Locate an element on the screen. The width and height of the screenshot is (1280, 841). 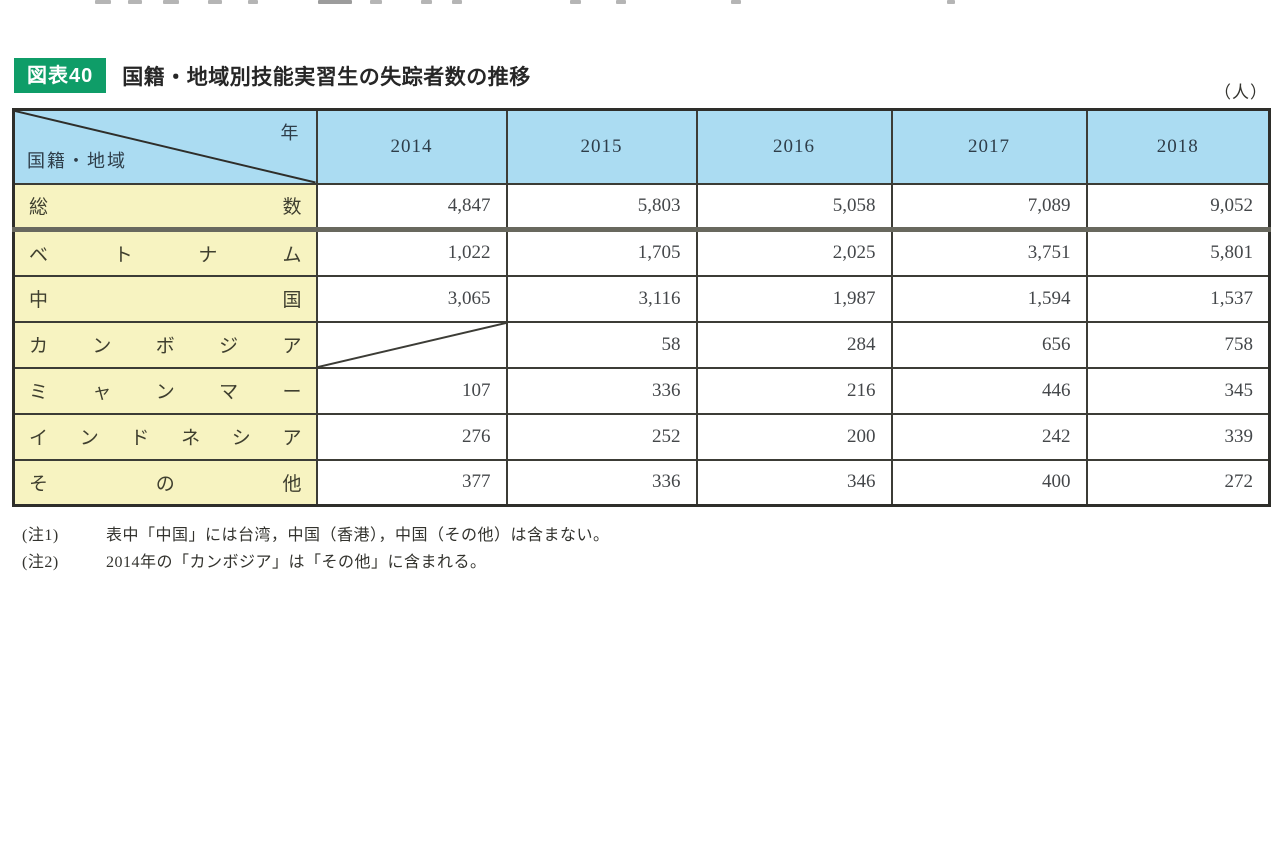
table-header-row: 年 国籍・地域 2014 2015 2016 2017 2018 is located at coordinates (641, 146).